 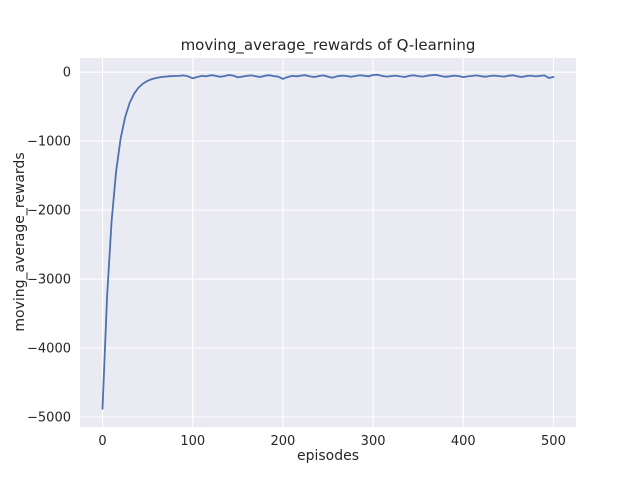 I want to click on y-tick-label: −5000, so click(x=49, y=417).